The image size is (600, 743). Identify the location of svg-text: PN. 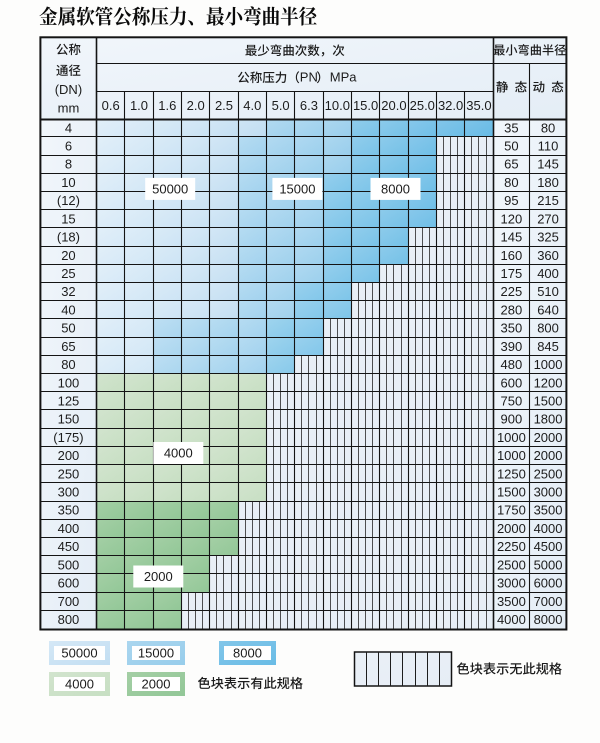
(309, 77).